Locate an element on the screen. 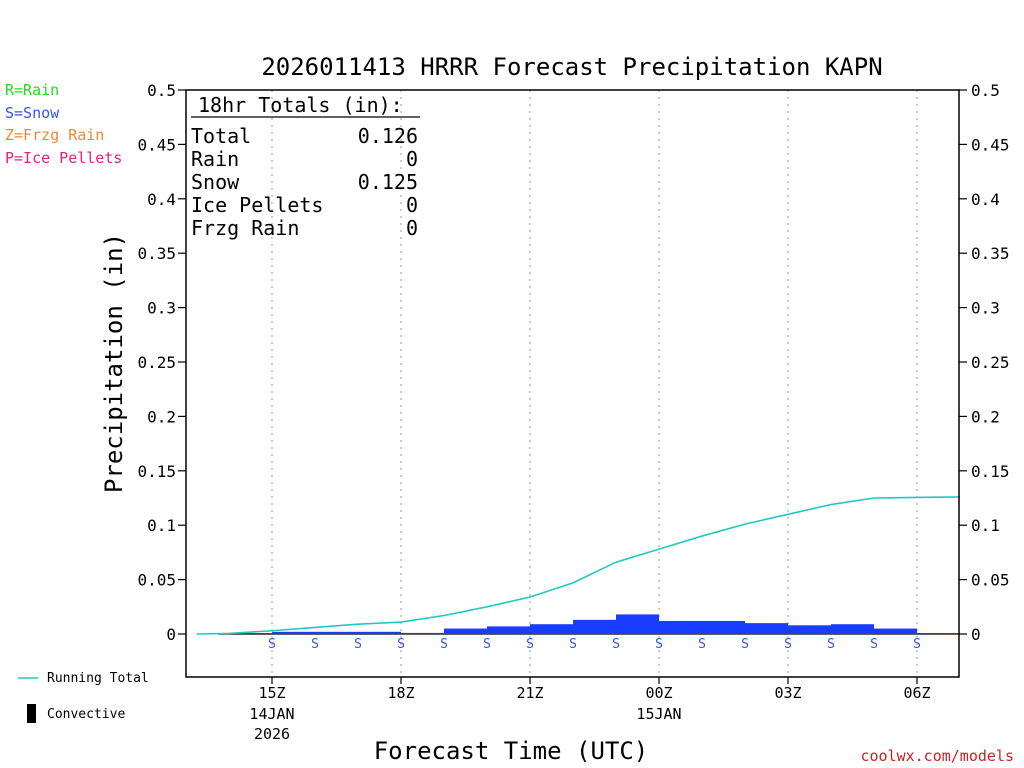  xtick-label-4: 03Z is located at coordinates (787, 693).